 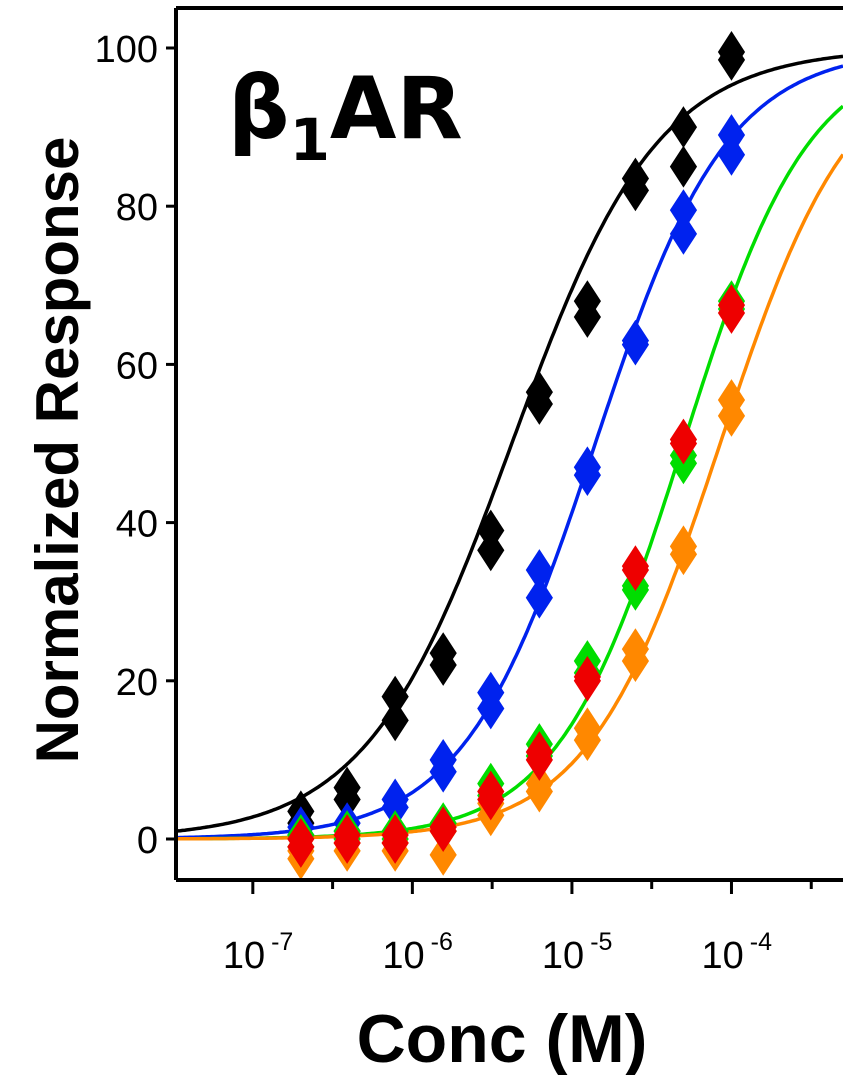 I want to click on x-tick-label: 10 -7, so click(x=258, y=952).